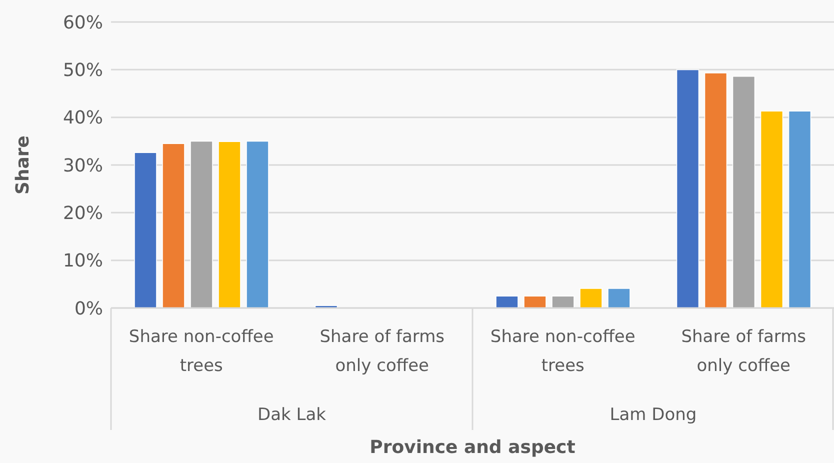 The image size is (834, 463). Describe the element at coordinates (88, 309) in the screenshot. I see `y-tick-label: 0%` at that location.